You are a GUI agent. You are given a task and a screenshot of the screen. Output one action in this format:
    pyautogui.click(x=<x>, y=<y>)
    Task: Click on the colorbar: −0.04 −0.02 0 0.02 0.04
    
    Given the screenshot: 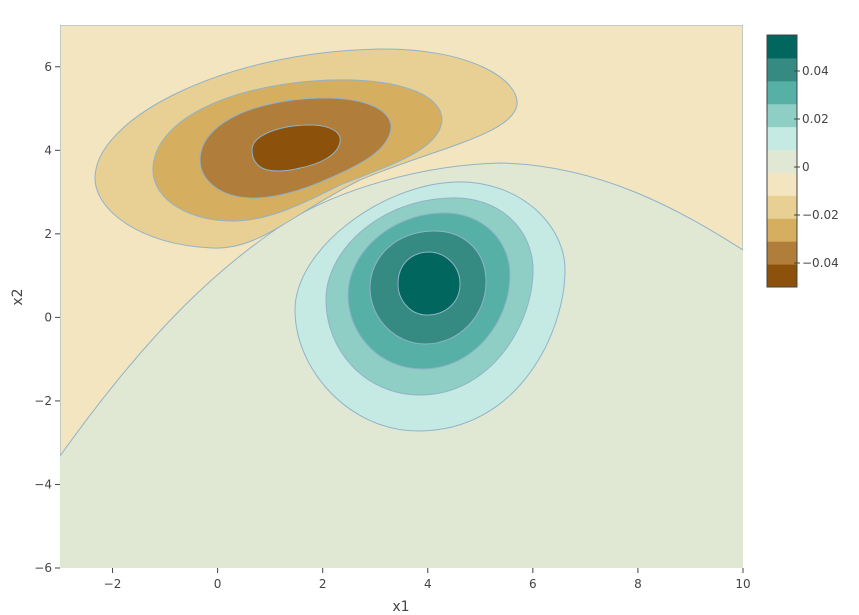 What is the action you would take?
    pyautogui.click(x=802, y=161)
    